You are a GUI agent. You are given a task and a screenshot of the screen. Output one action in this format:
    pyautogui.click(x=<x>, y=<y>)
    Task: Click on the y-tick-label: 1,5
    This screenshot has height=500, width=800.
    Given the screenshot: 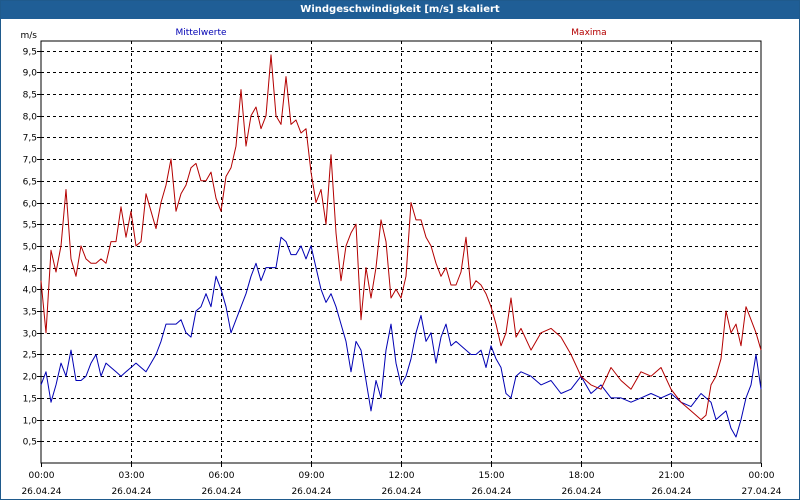 What is the action you would take?
    pyautogui.click(x=30, y=400)
    